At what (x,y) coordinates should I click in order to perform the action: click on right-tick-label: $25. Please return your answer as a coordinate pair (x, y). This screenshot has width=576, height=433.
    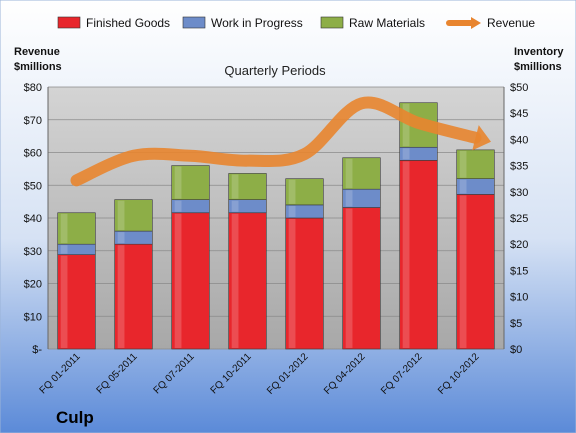
    Looking at the image, I should click on (519, 219).